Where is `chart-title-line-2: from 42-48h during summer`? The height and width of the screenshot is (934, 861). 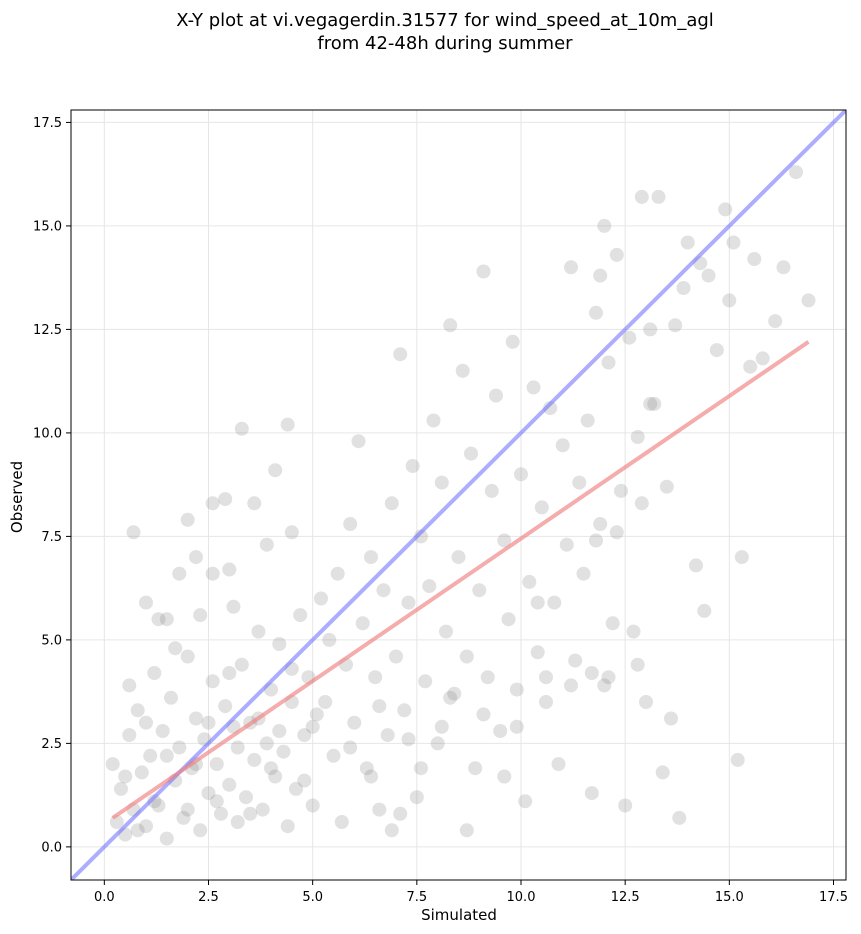 chart-title-line-2: from 42-48h during summer is located at coordinates (445, 43).